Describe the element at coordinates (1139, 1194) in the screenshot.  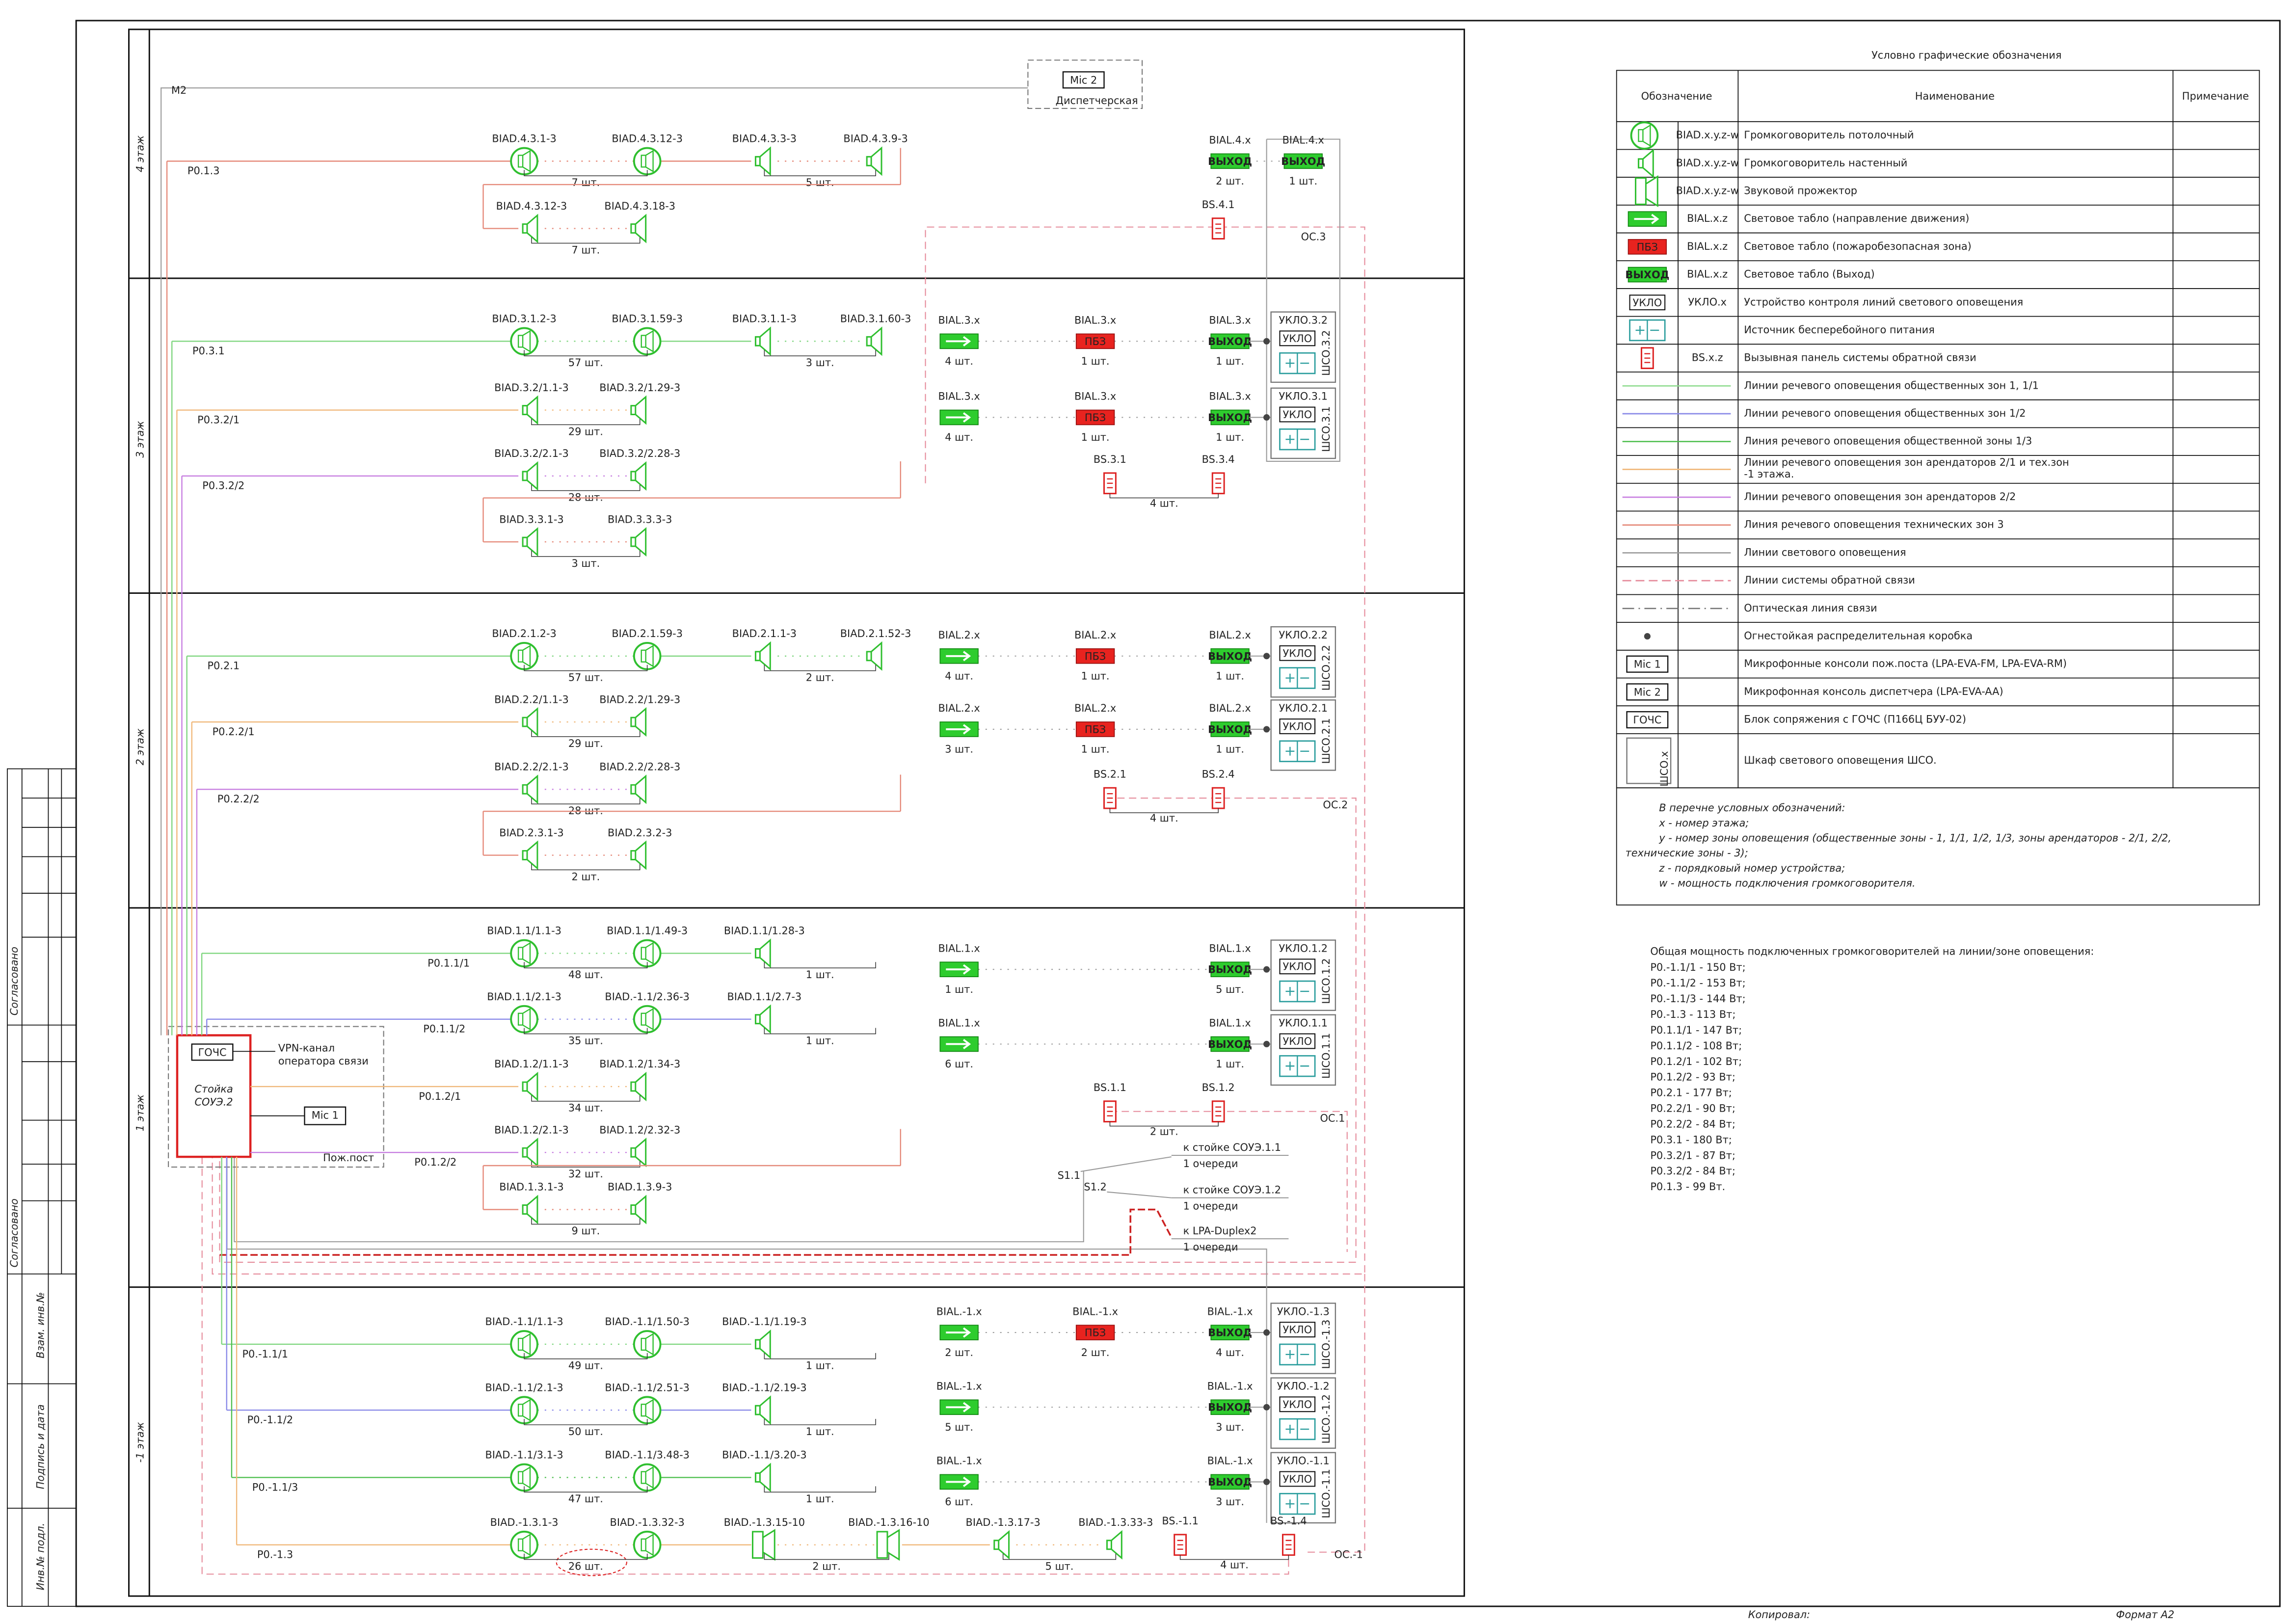
I see `link-line` at that location.